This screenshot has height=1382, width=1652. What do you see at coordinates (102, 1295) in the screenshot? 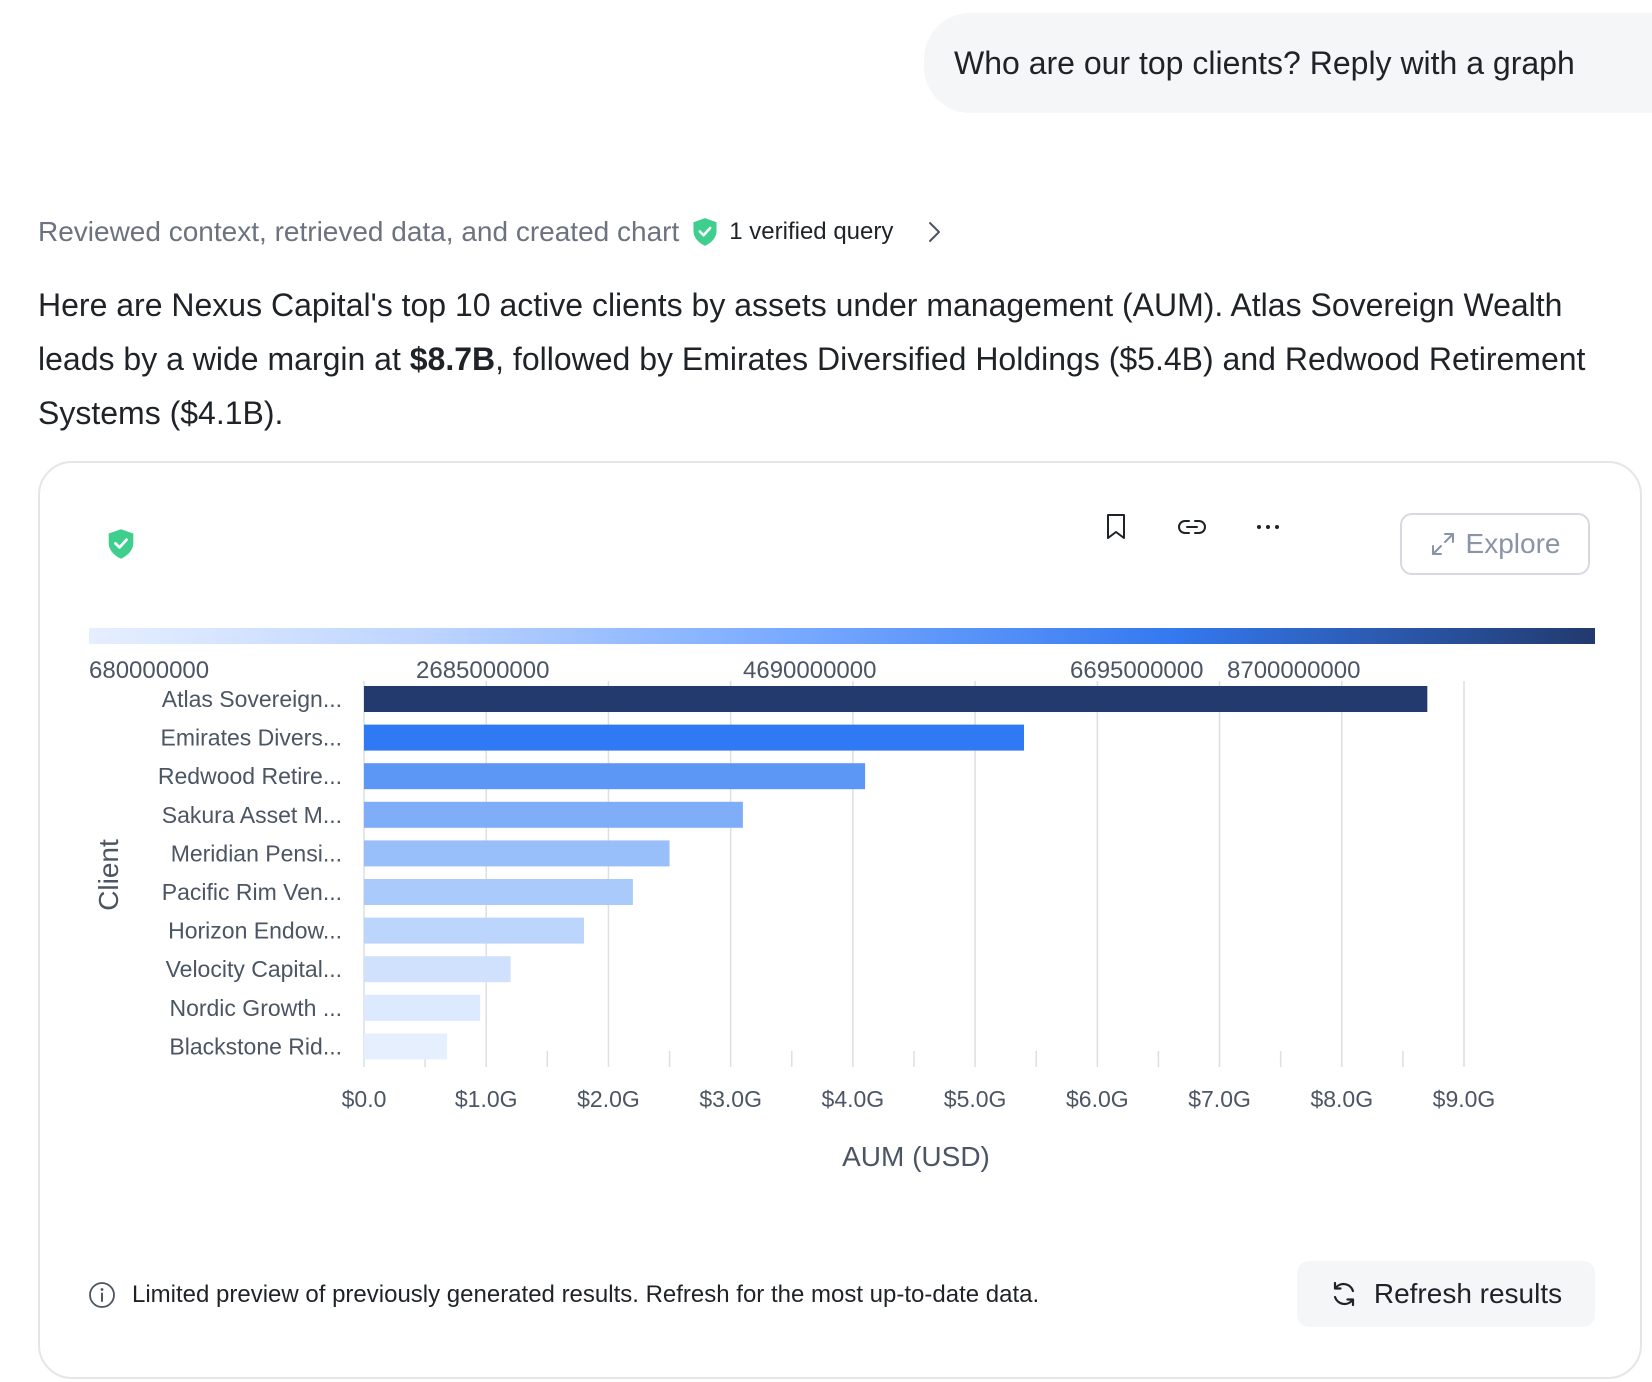
I see `info-icon` at bounding box center [102, 1295].